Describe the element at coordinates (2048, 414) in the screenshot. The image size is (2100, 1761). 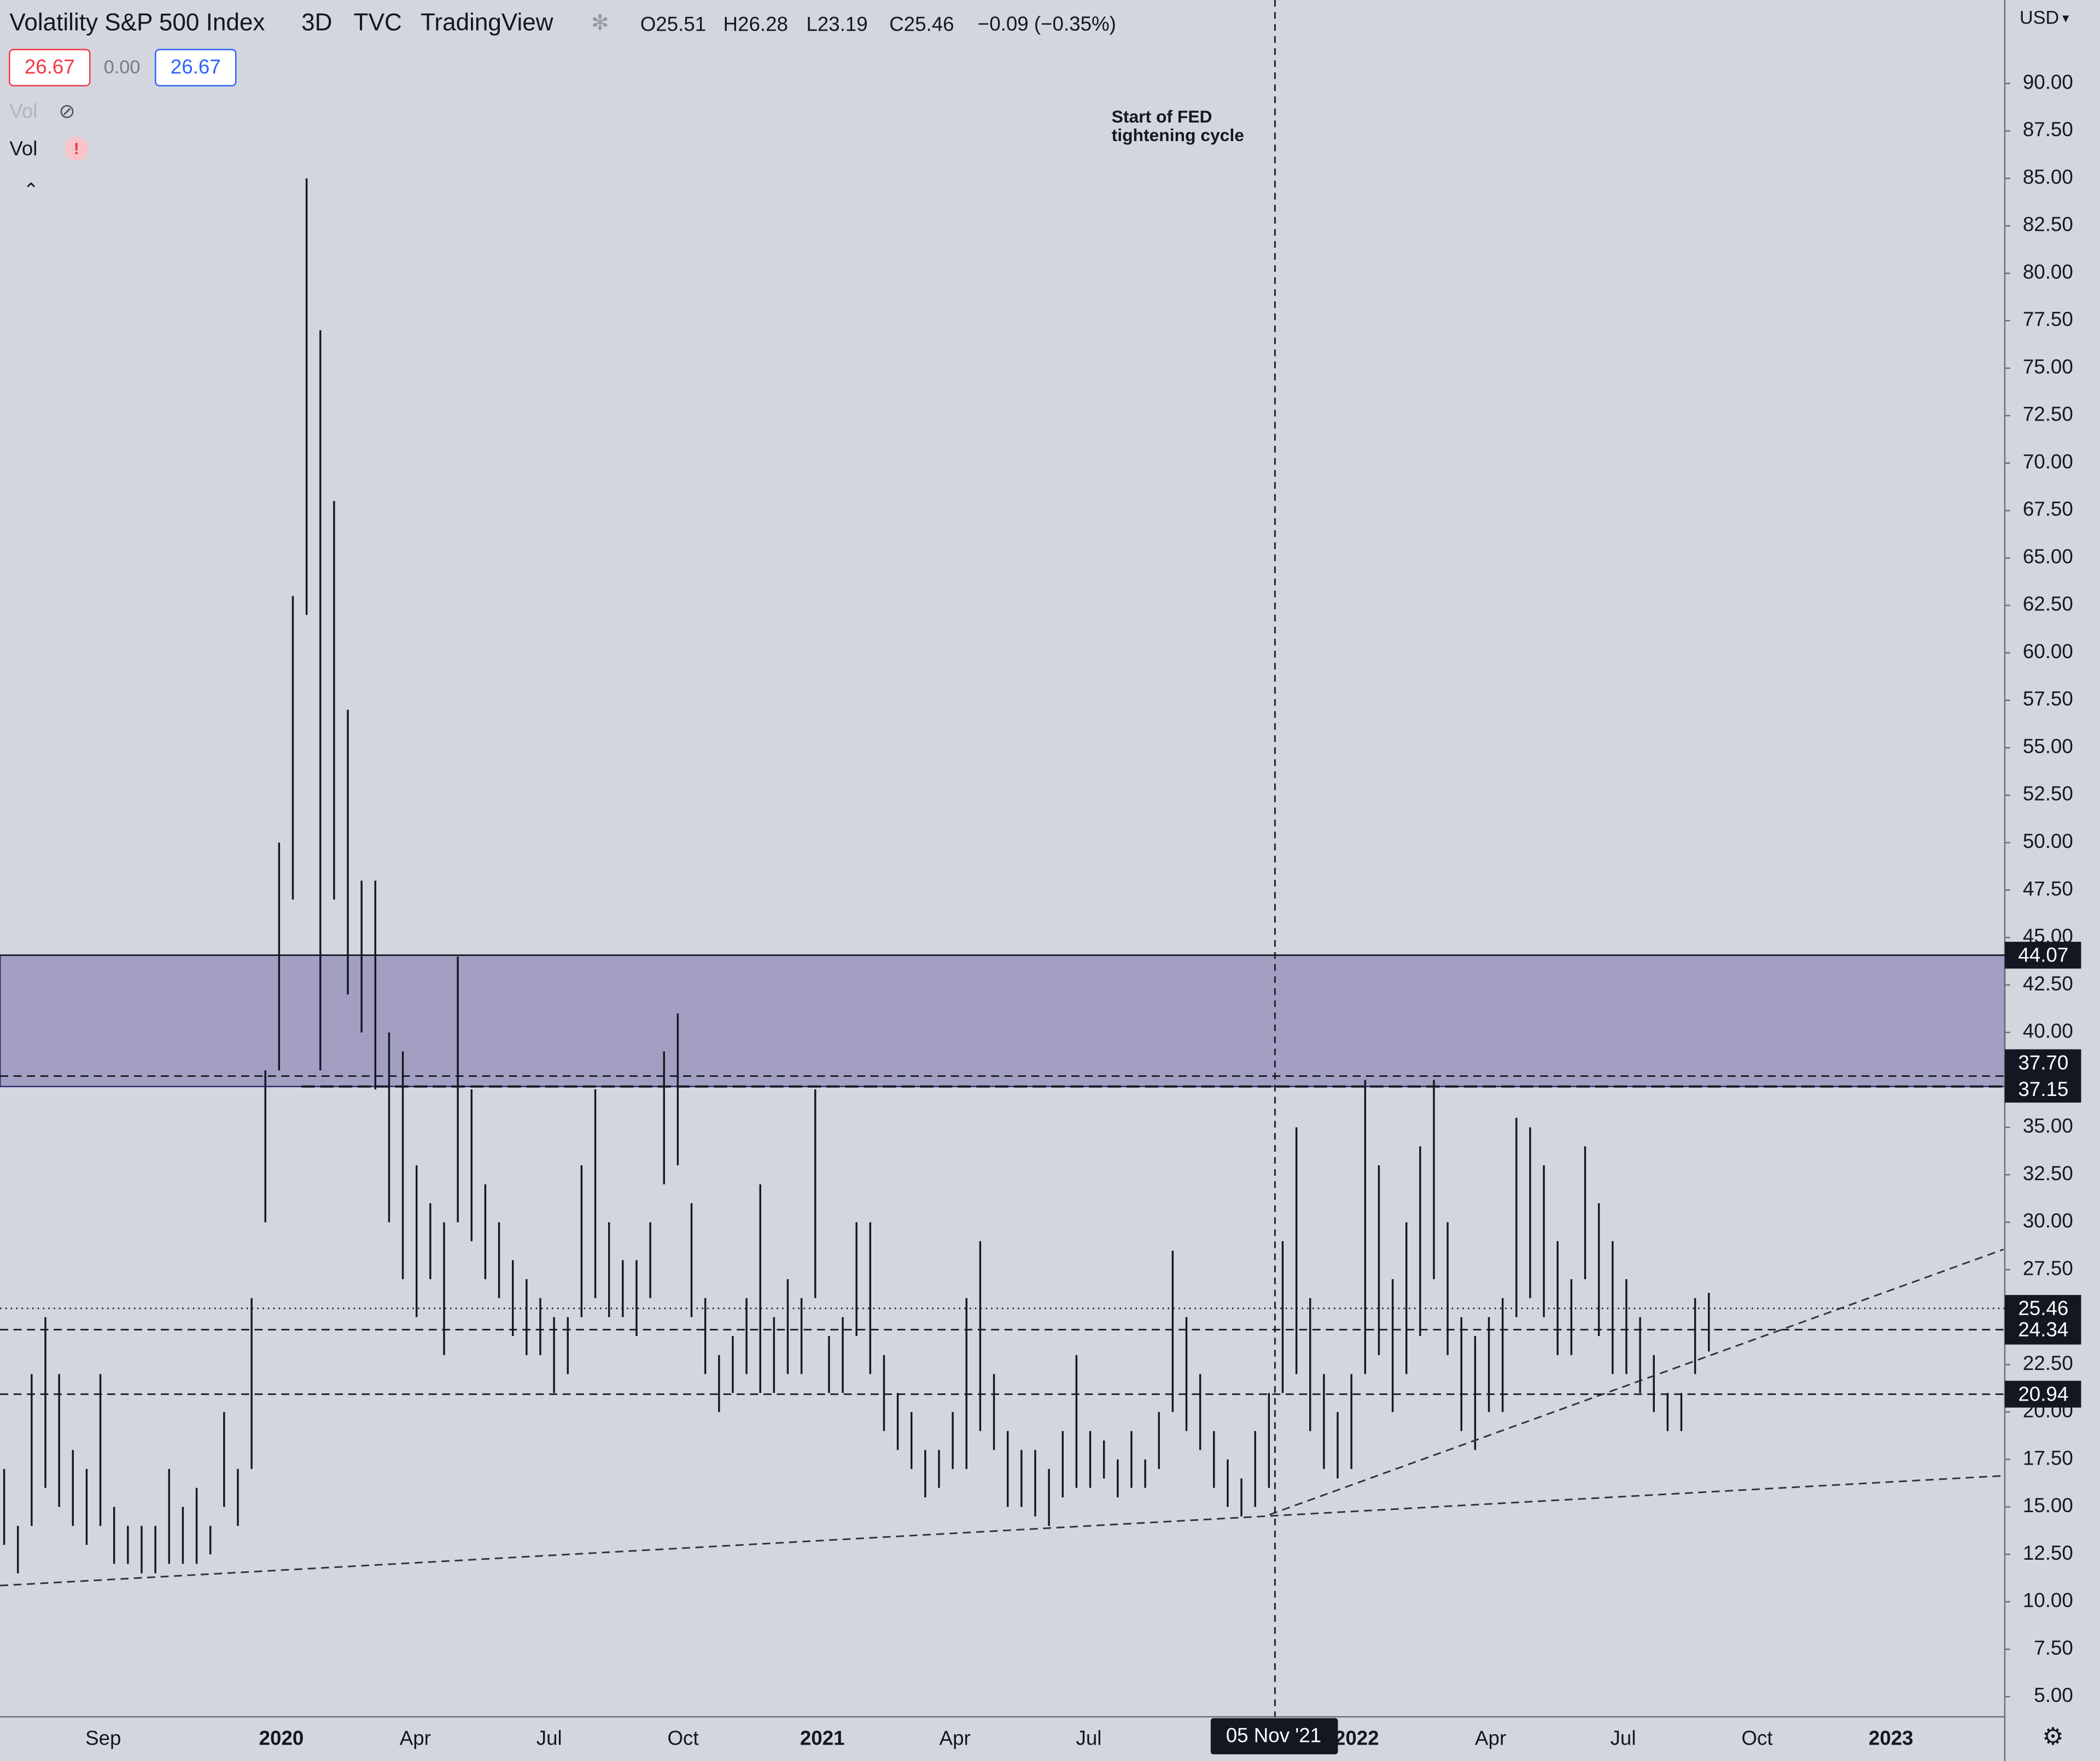
I see `y-tick-label: 72.50` at that location.